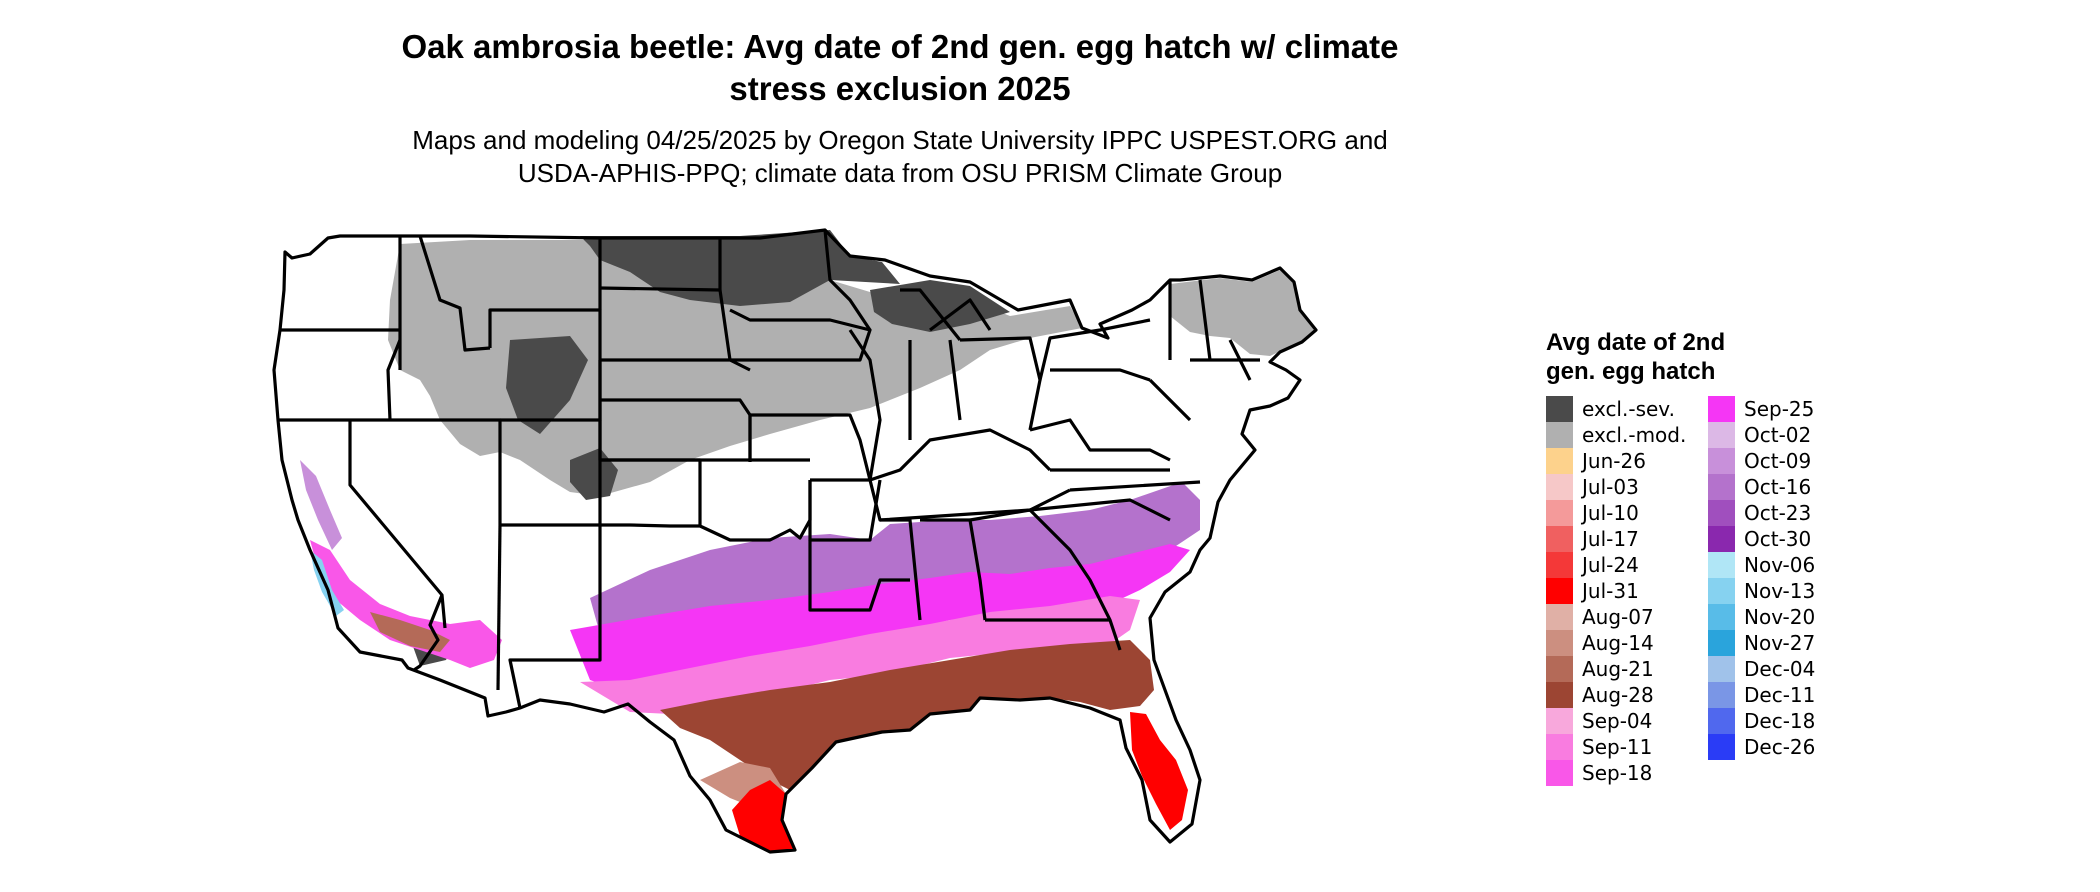  I want to click on legend-item: Jun-26, so click(1627, 461).